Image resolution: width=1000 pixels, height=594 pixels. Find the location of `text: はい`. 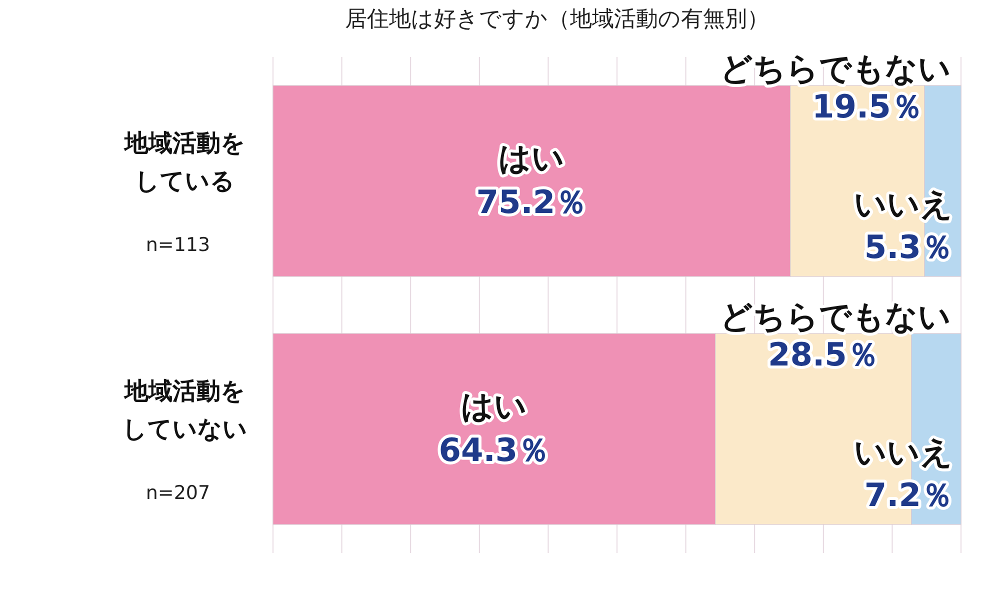

text: はい is located at coordinates (494, 406).